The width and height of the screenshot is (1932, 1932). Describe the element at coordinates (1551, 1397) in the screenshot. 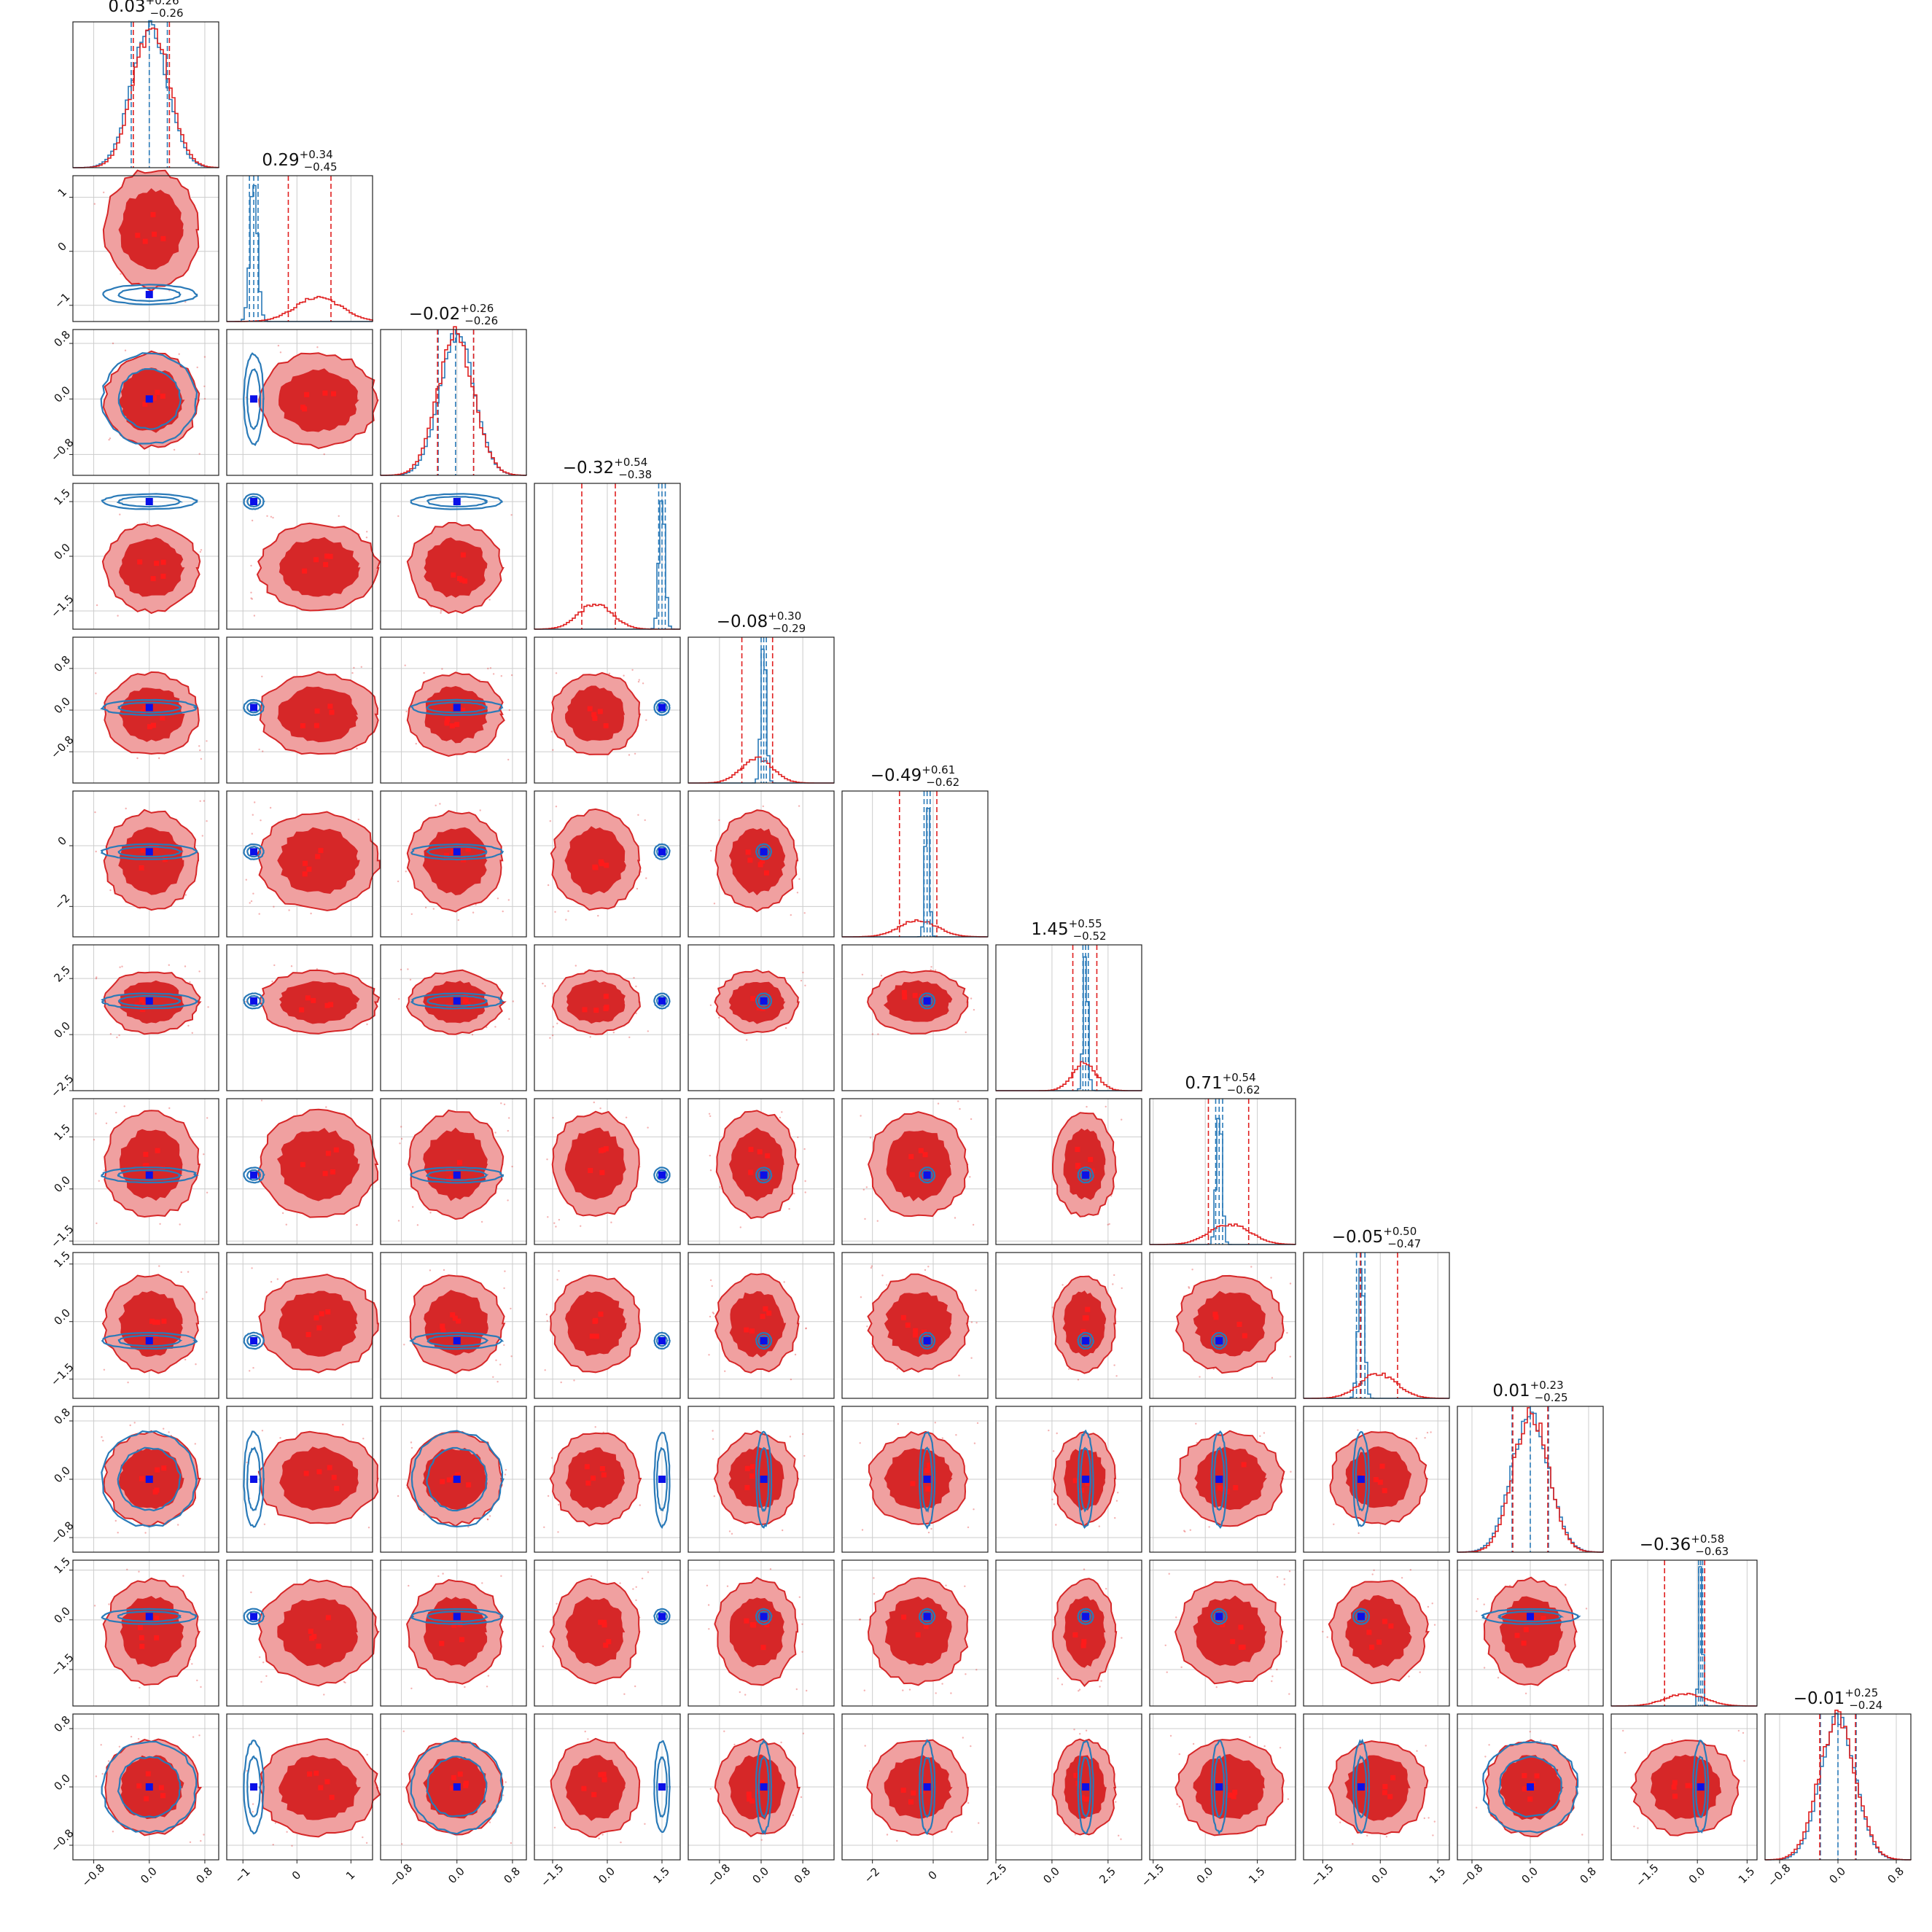

I see `param-lower: −0.25` at that location.